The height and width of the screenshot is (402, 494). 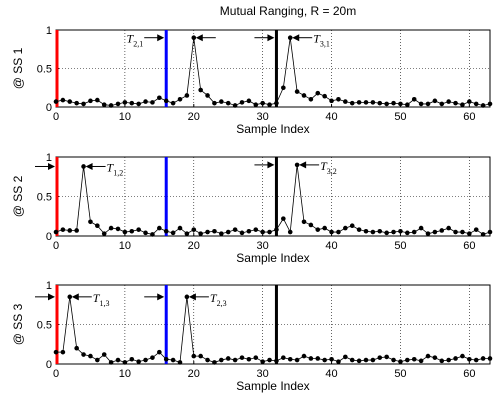 What do you see at coordinates (272, 386) in the screenshot?
I see `x-axis-label: Sample Index` at bounding box center [272, 386].